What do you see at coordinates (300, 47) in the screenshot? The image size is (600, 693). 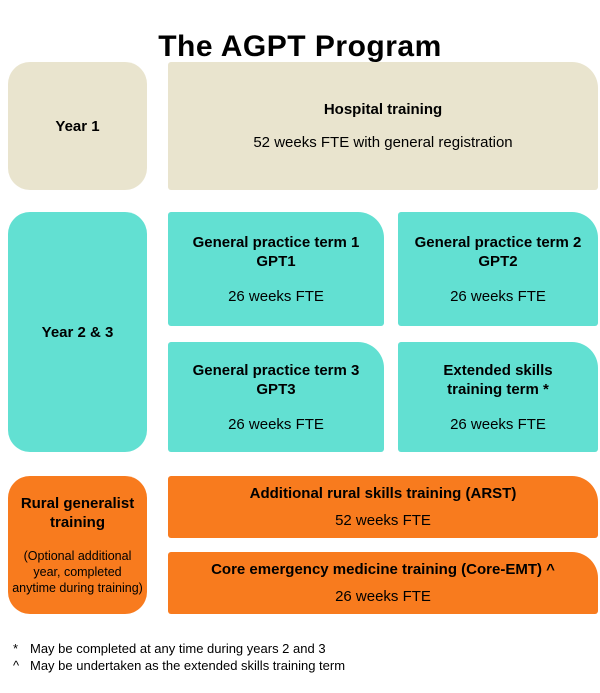 I see `page-title: The AGPT Program` at bounding box center [300, 47].